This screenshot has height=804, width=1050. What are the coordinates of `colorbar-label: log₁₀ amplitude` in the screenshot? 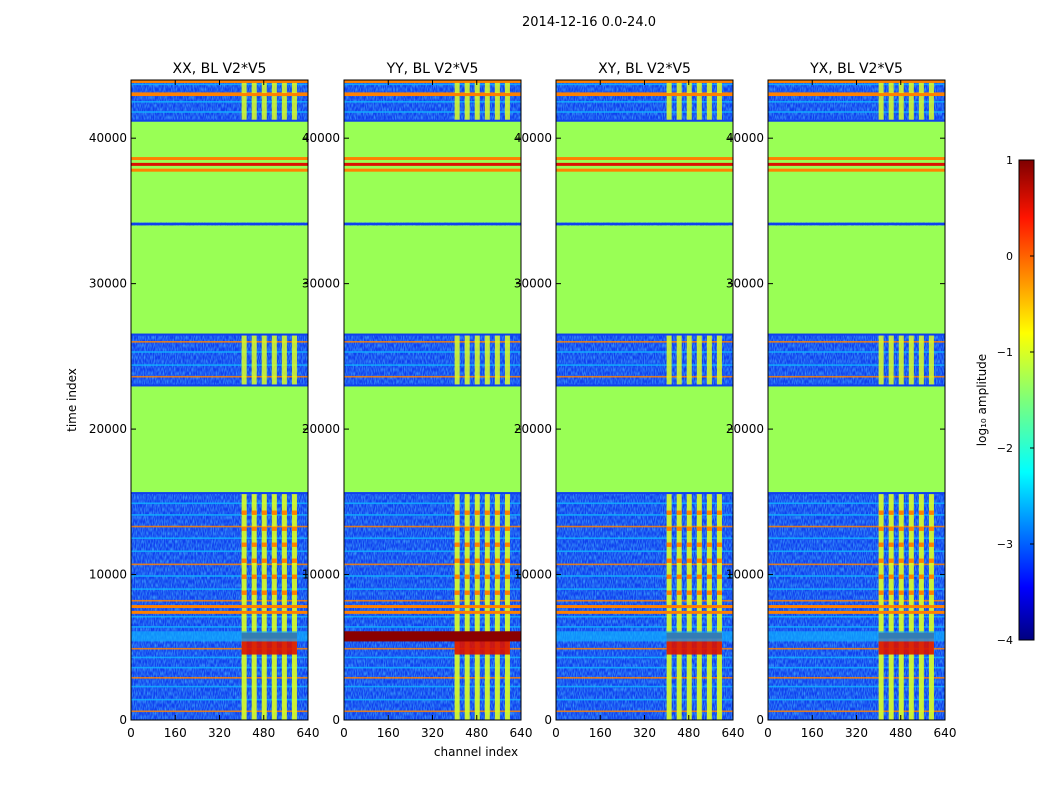 It's located at (982, 400).